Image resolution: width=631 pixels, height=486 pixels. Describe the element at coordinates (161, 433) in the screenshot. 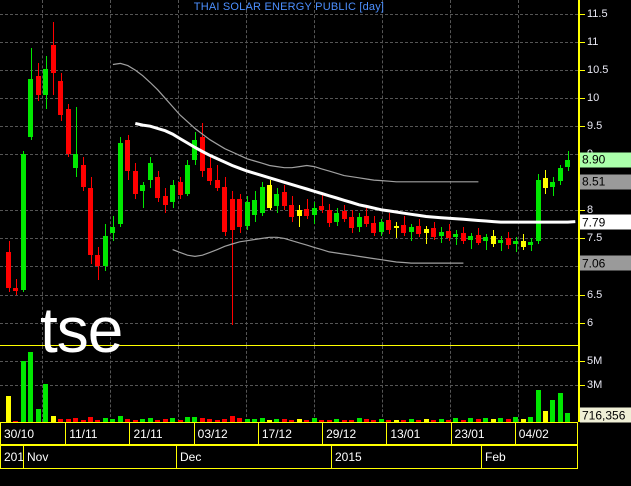

I see `date-tick-label: 21/11` at that location.